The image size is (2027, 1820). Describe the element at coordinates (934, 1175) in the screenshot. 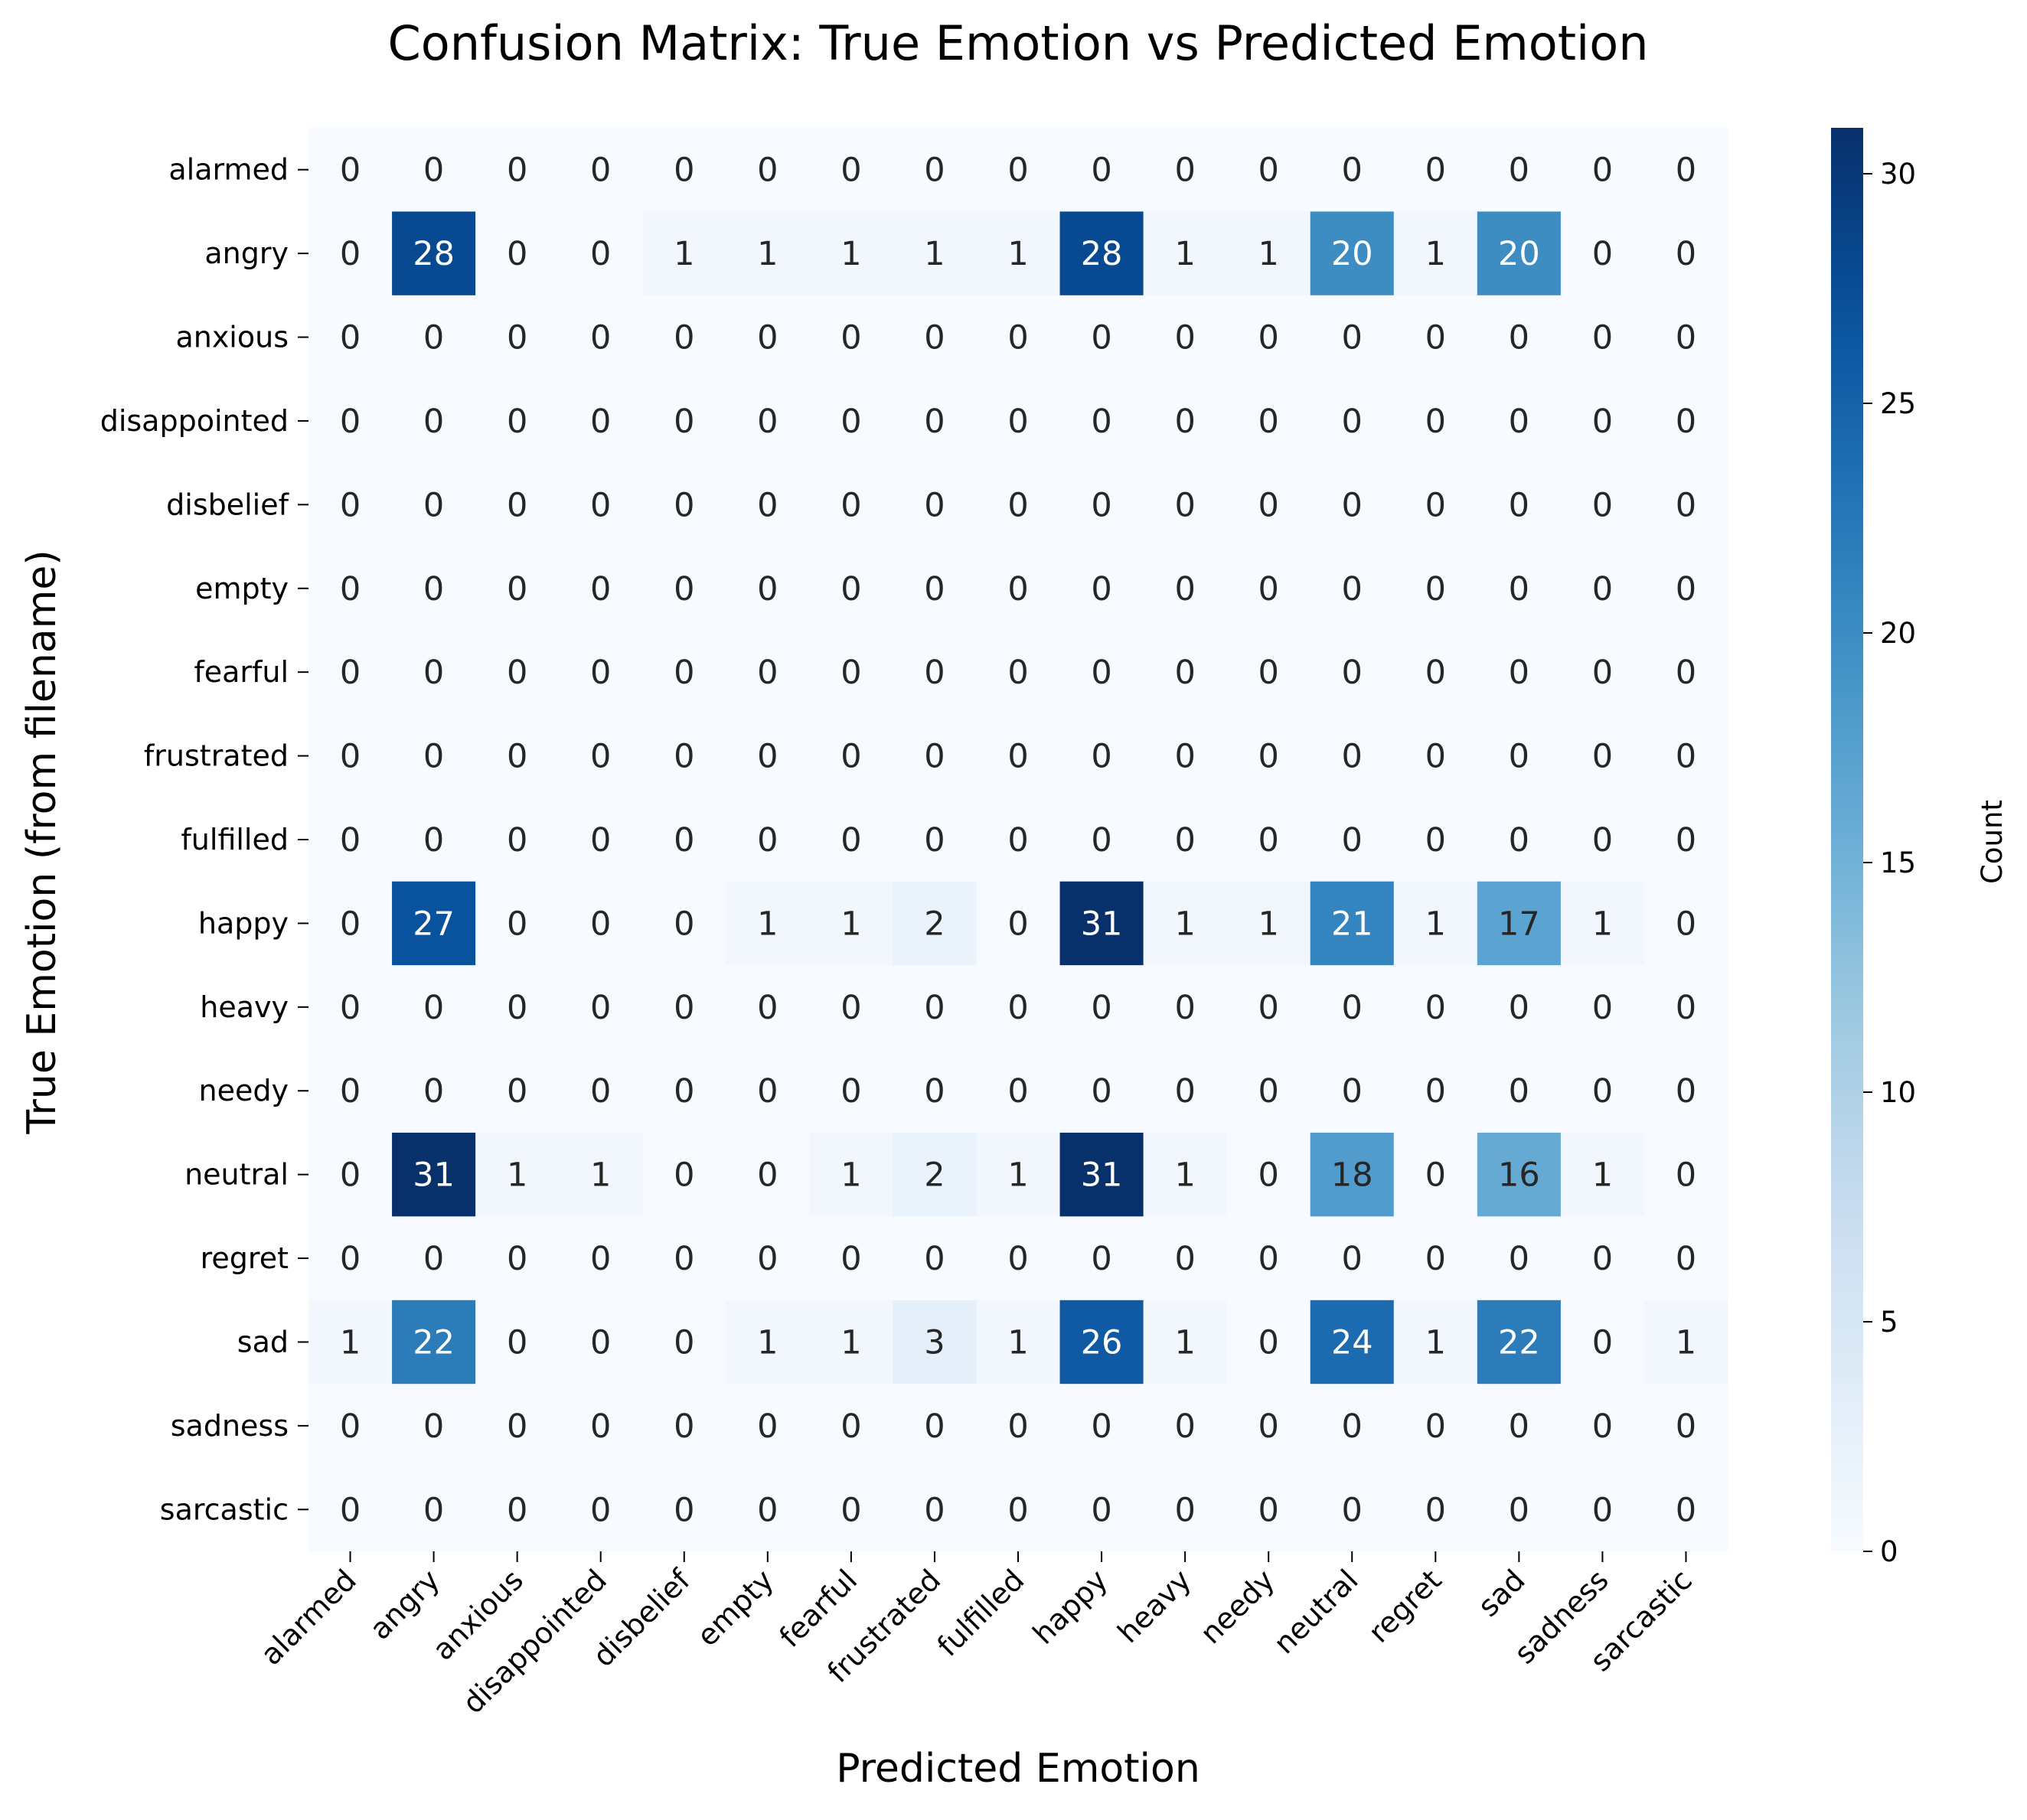

I see `cell-value-label: 2` at that location.